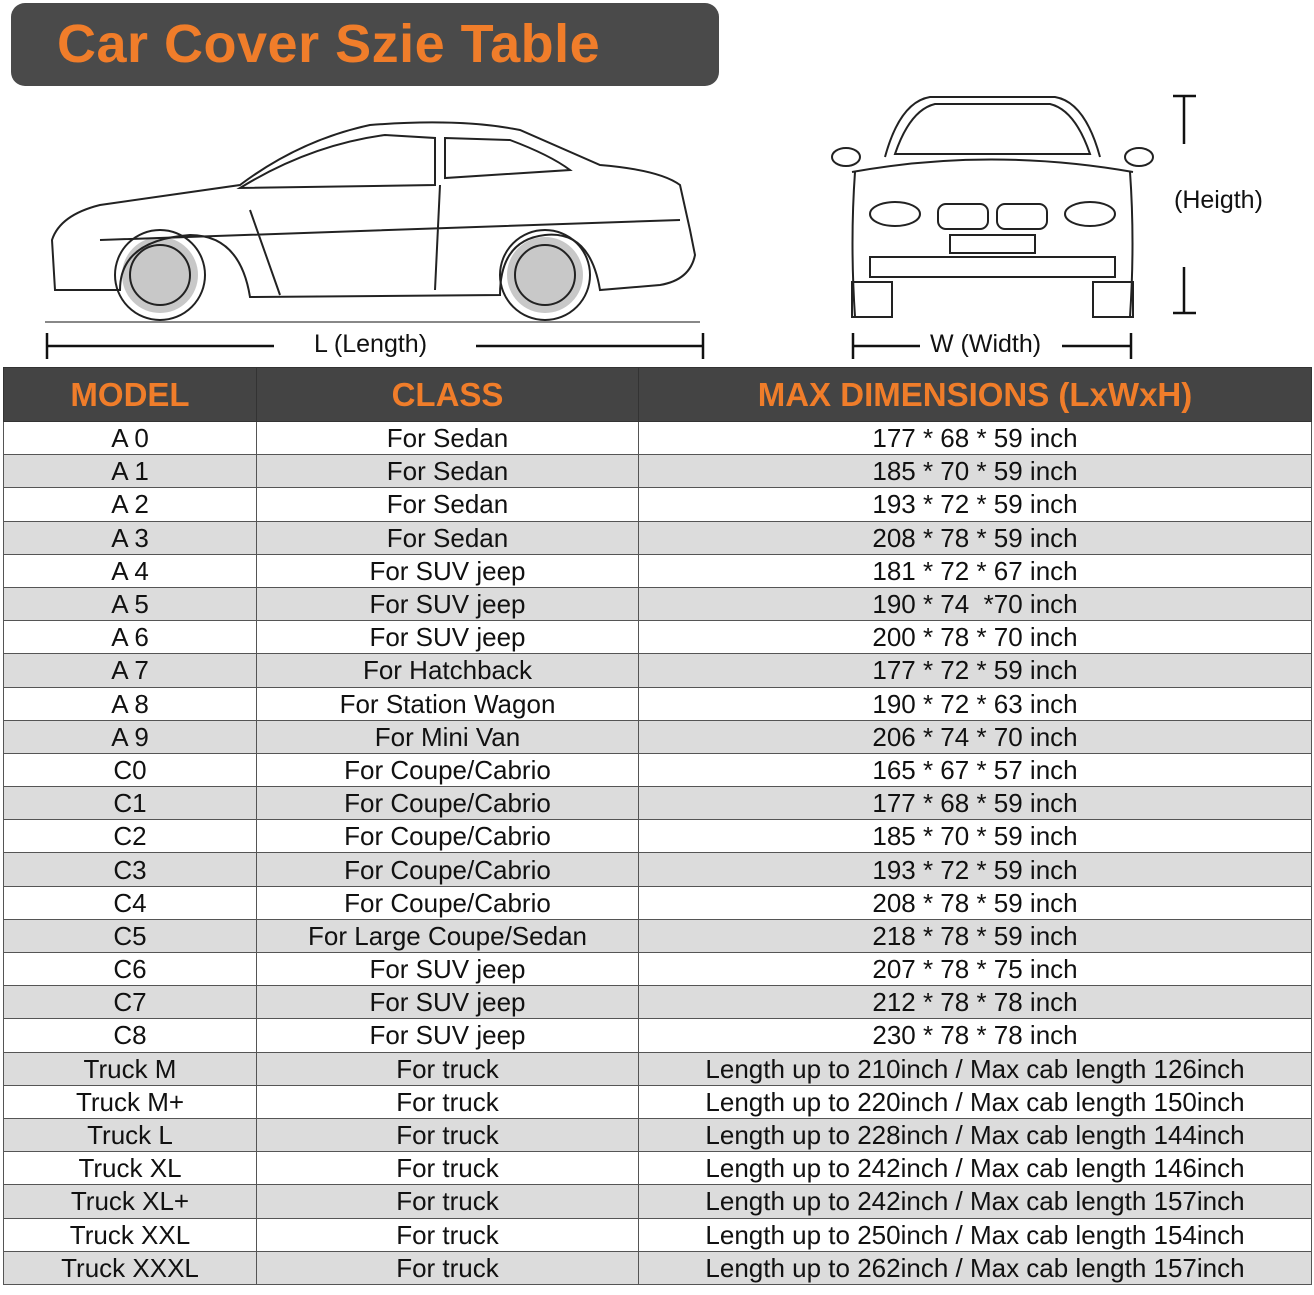  What do you see at coordinates (130, 1101) in the screenshot?
I see `model-cell: Truck M+` at bounding box center [130, 1101].